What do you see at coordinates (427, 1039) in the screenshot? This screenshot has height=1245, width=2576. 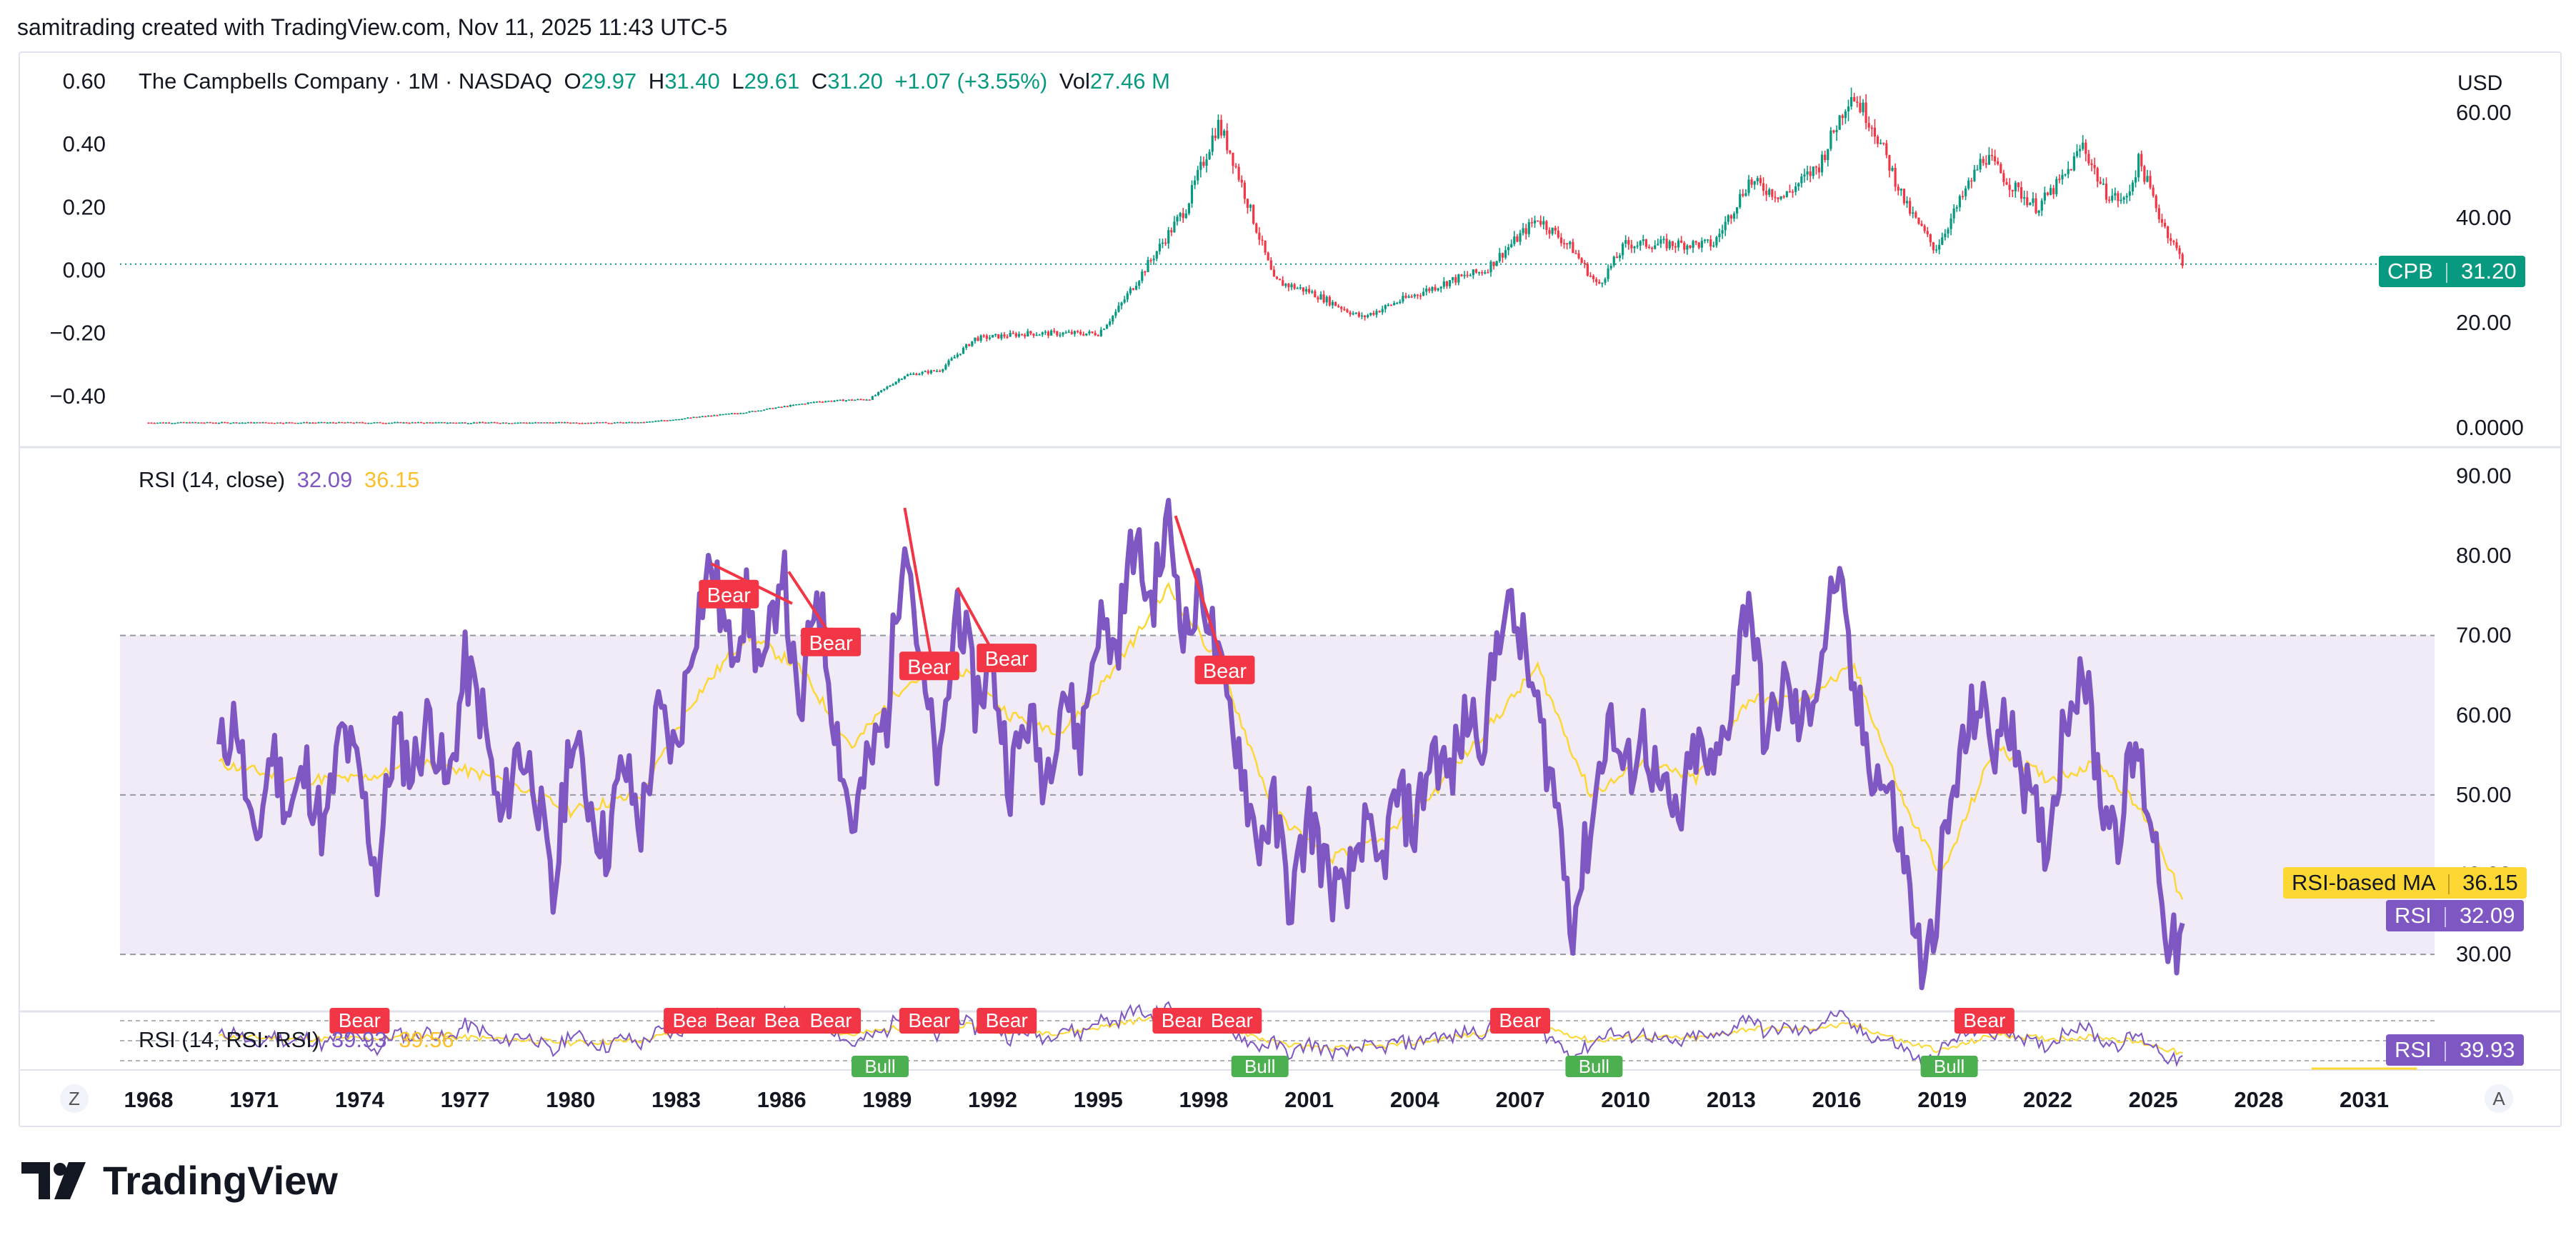 I see `rsi2-ma-value: 39.56` at bounding box center [427, 1039].